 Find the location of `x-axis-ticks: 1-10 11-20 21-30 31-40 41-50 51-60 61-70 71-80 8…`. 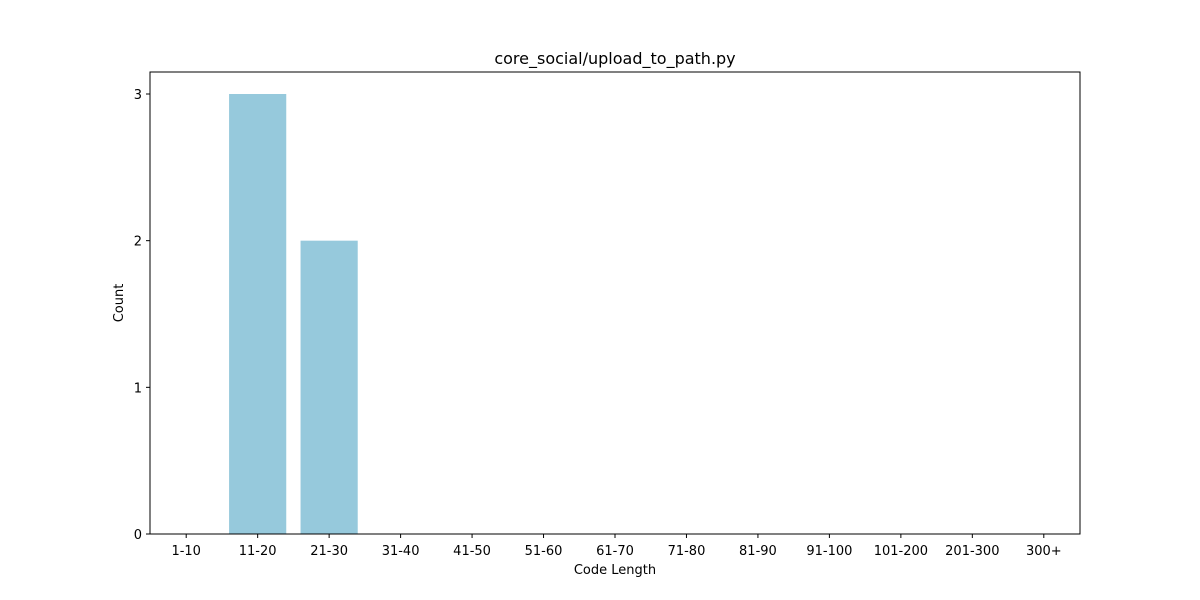

x-axis-ticks: 1-10 11-20 21-30 31-40 41-50 51-60 61-70 71-80 8… is located at coordinates (616, 546).